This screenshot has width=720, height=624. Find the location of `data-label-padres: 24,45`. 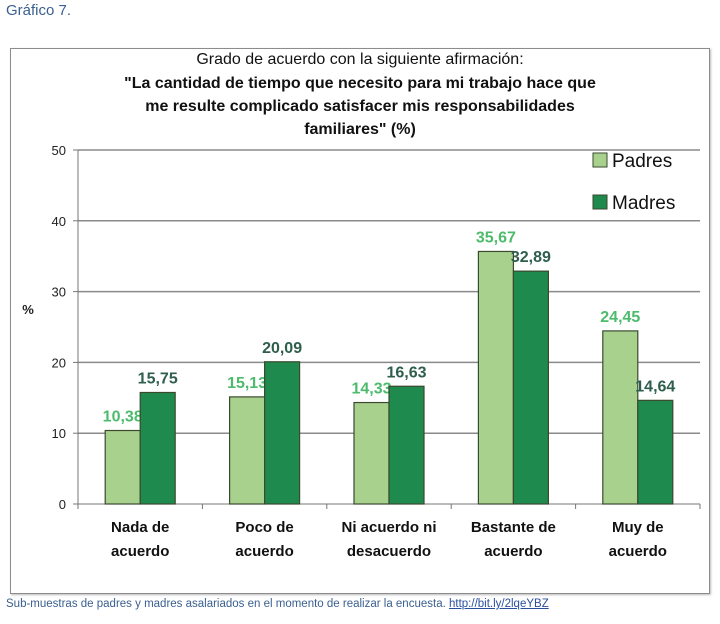

data-label-padres: 24,45 is located at coordinates (620, 317).